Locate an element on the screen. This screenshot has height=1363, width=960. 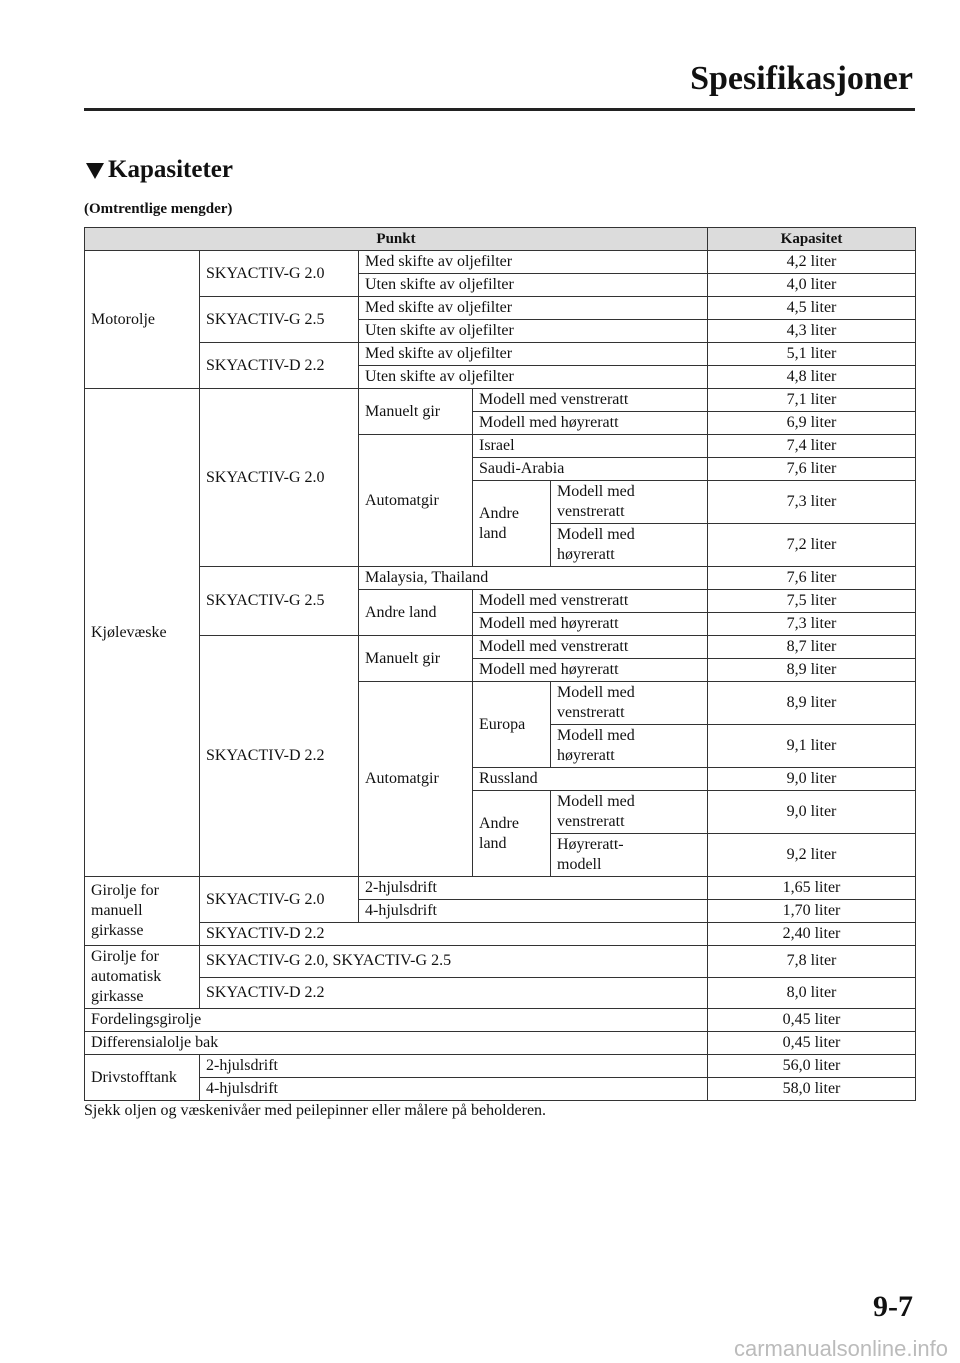
table-row: Drivstofftank 2-hjulsdrift 56,0 liter is located at coordinates (500, 1077).